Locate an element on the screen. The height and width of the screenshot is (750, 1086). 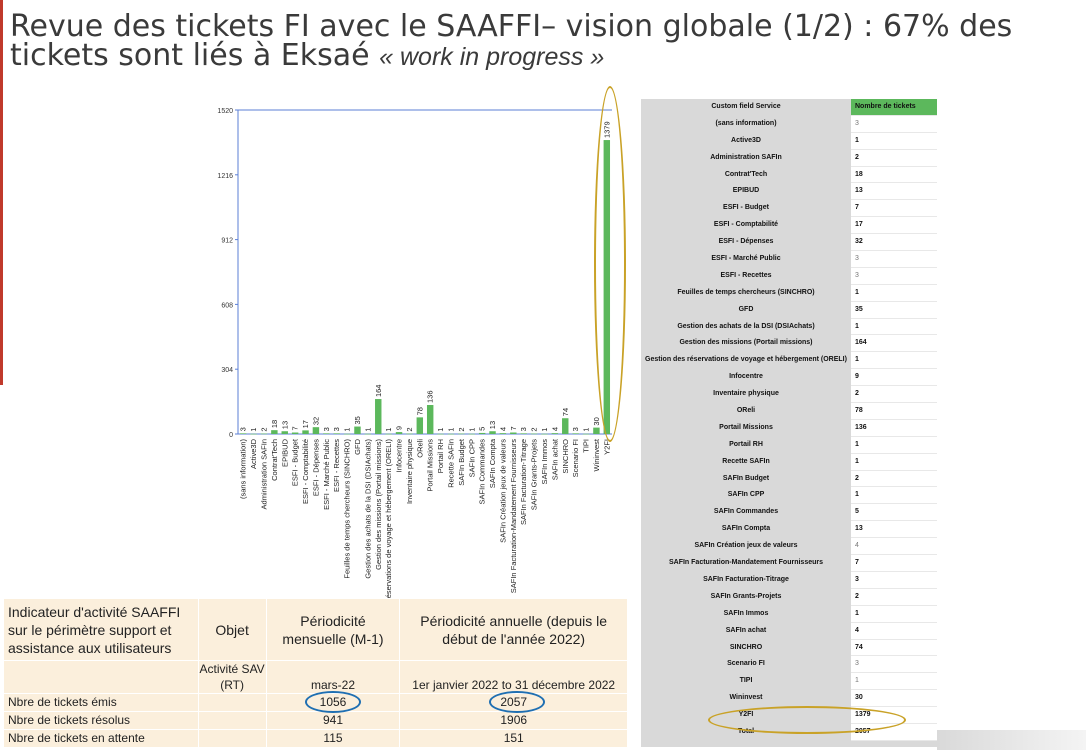
table-row-service: Feuilles de temps chercheurs (SINCHRO) is located at coordinates (746, 292).